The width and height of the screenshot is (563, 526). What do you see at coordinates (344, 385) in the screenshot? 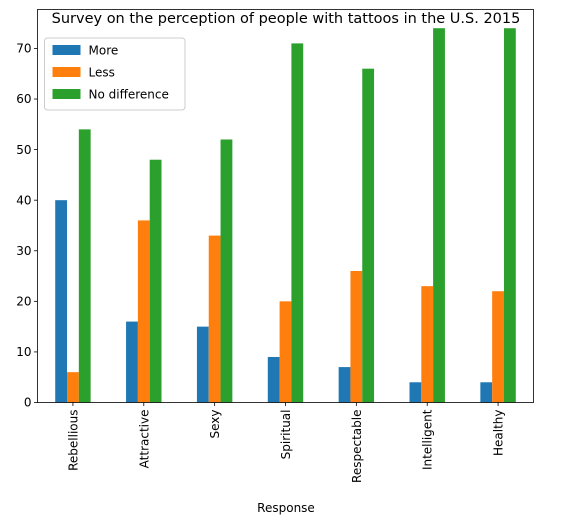
I see `bar-more-respectable` at bounding box center [344, 385].